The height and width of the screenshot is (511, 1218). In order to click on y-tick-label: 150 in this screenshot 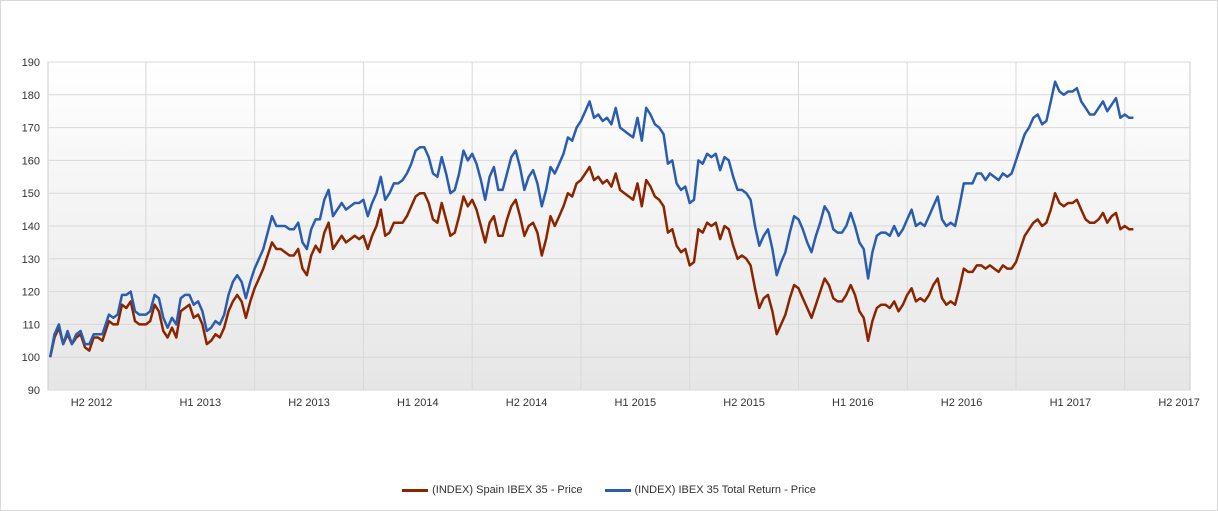, I will do `click(31, 194)`.